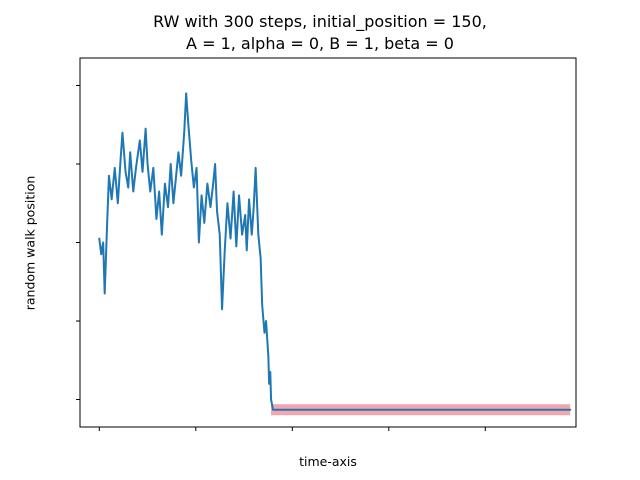  I want to click on x-axis-label: time-axis, so click(328, 461).